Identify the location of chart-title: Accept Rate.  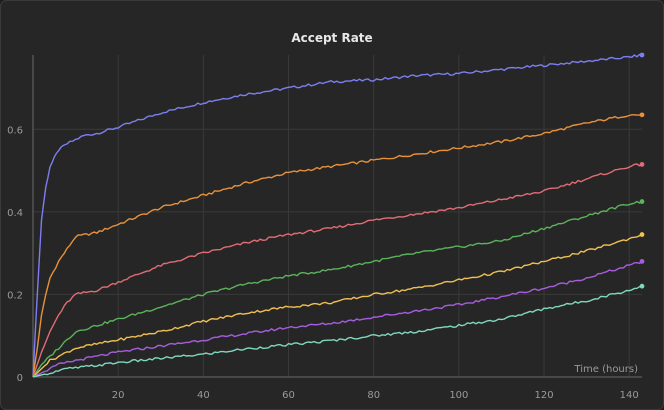
(331, 38).